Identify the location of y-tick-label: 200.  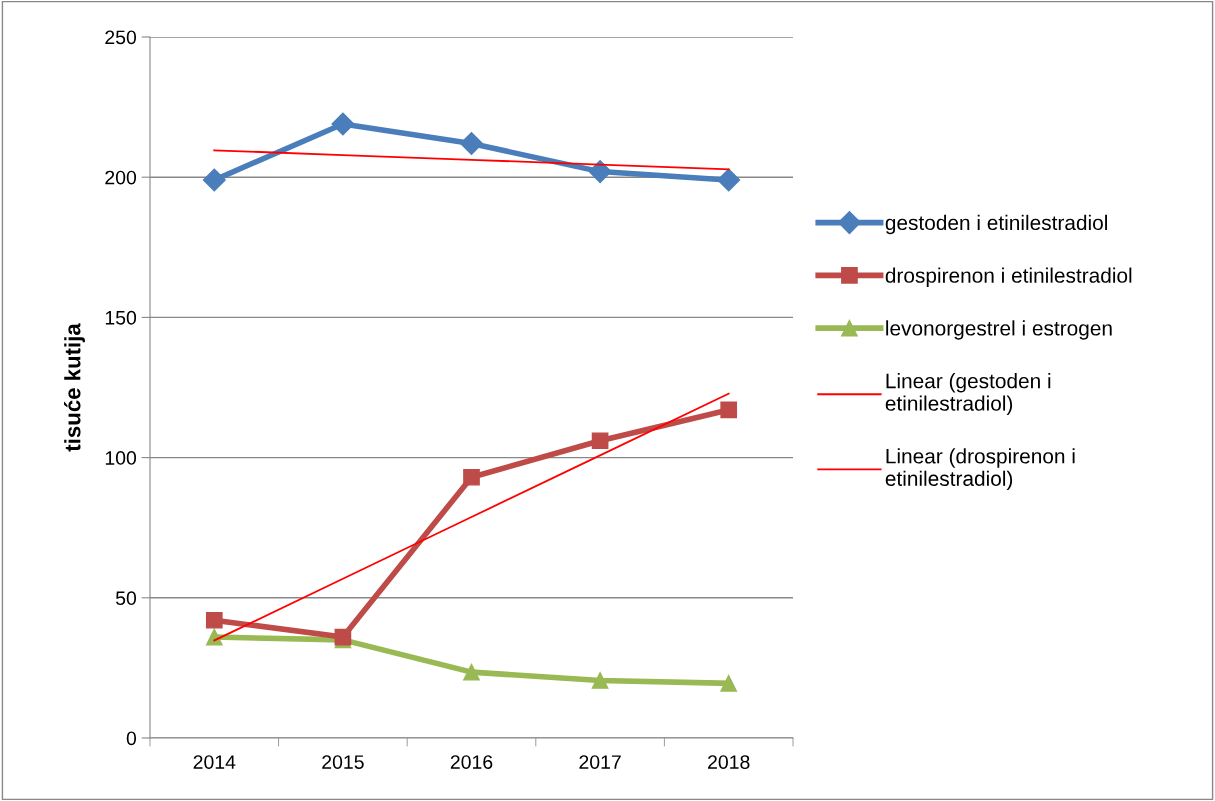
(121, 177).